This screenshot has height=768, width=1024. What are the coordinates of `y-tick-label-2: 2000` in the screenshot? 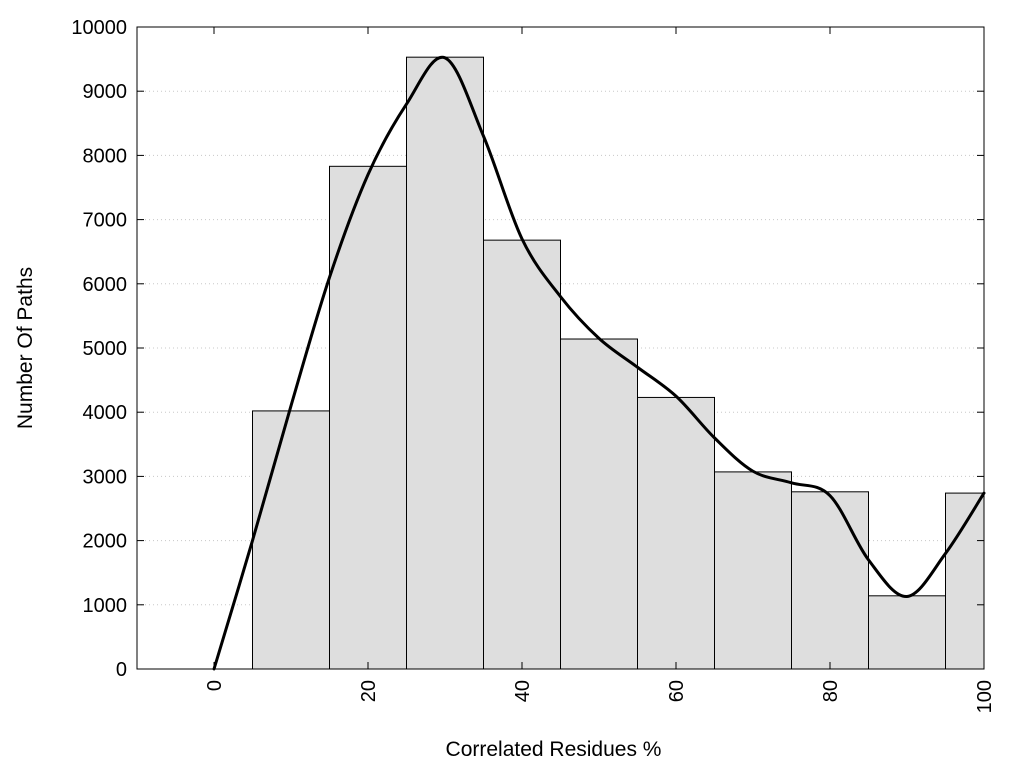 It's located at (105, 542).